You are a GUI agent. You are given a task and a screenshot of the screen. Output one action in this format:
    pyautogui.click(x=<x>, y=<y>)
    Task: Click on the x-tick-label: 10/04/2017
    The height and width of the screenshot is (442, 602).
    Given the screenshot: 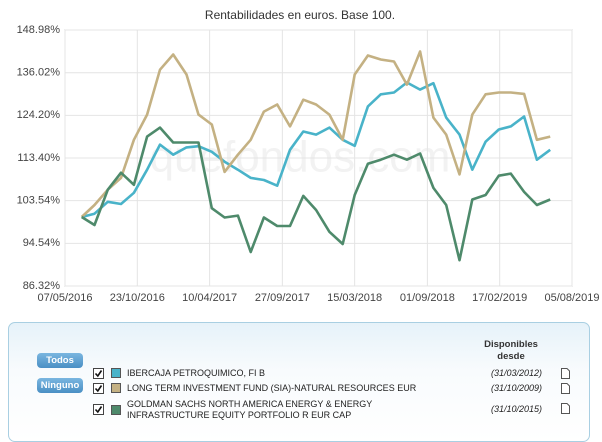 What is the action you would take?
    pyautogui.click(x=209, y=298)
    